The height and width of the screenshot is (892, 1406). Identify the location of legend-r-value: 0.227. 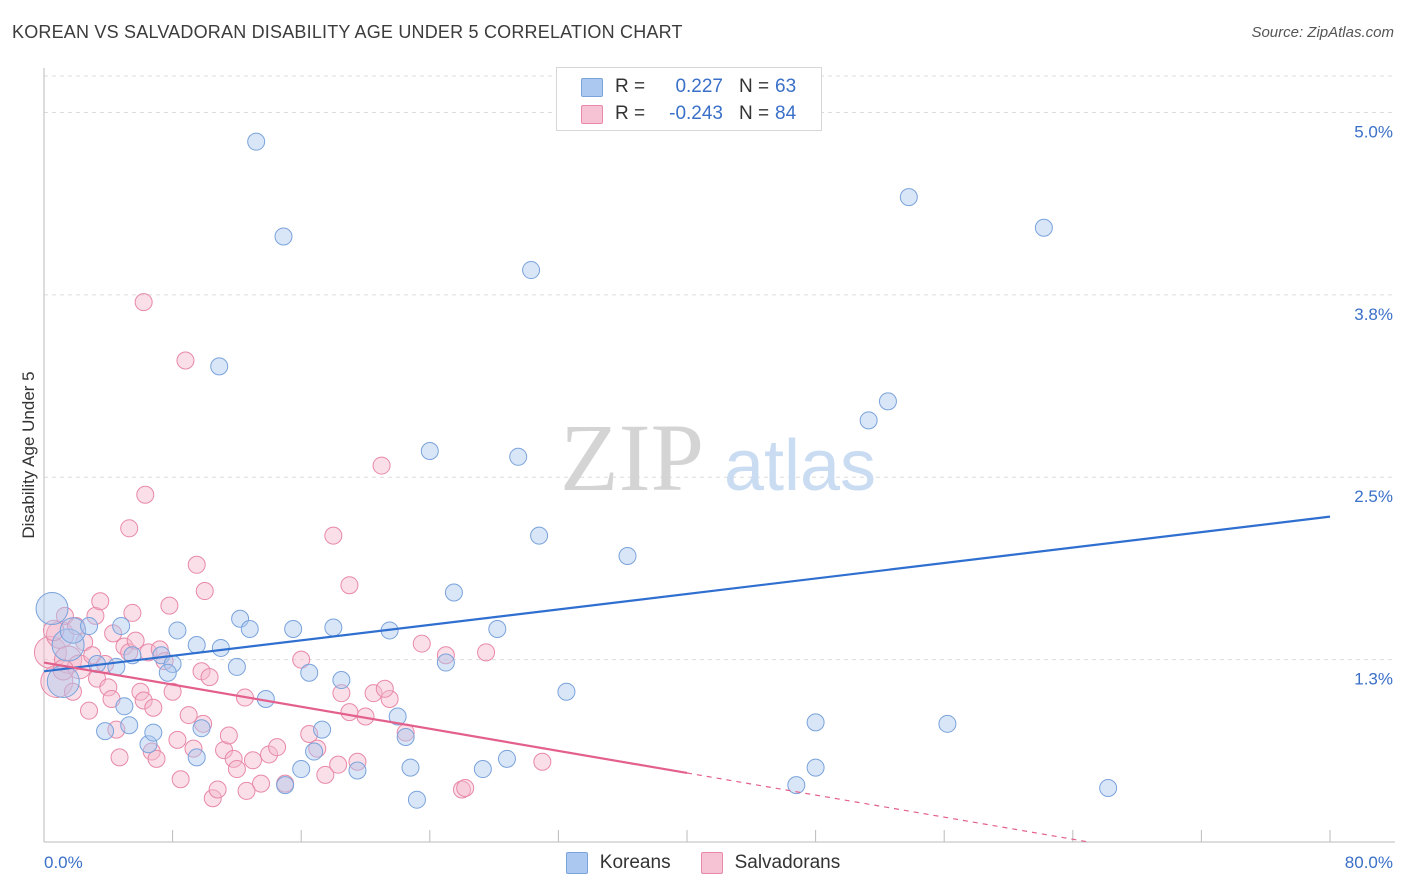
(699, 86).